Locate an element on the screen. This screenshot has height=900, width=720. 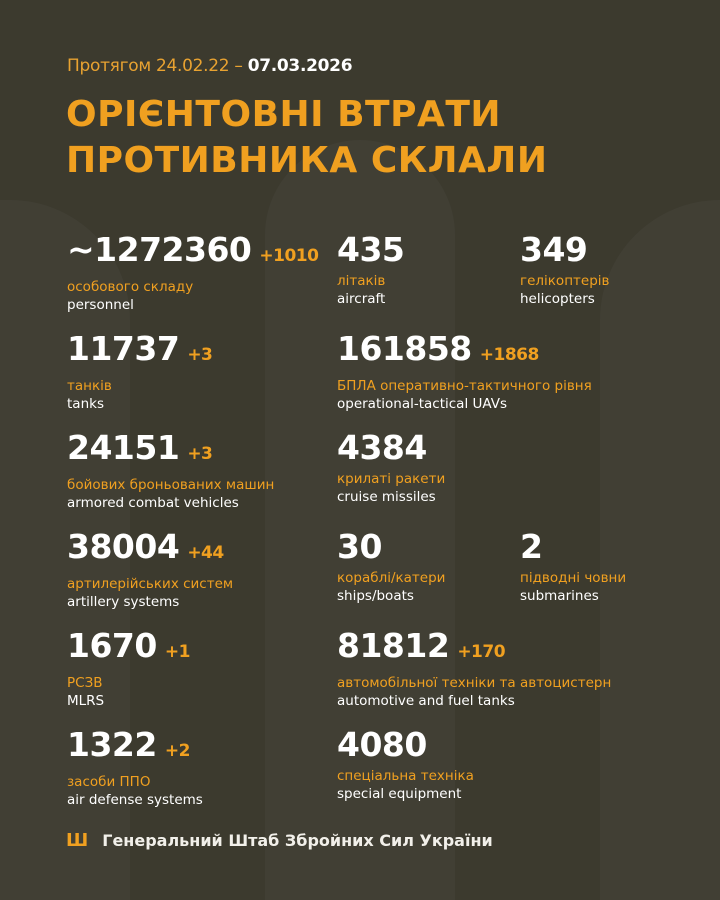
stat-value: 4080 is located at coordinates (382, 744).